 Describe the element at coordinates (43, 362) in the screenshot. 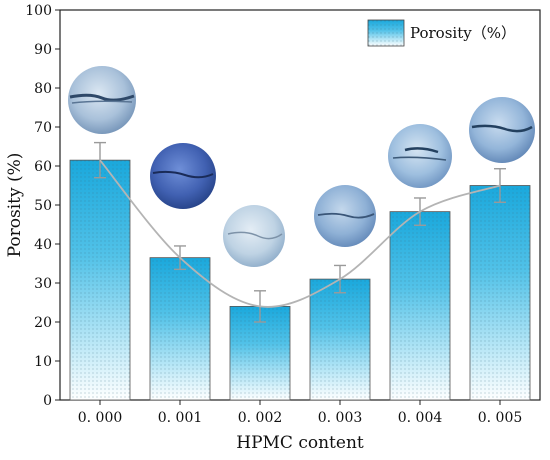

I see `y-tick-label-1: 10` at that location.